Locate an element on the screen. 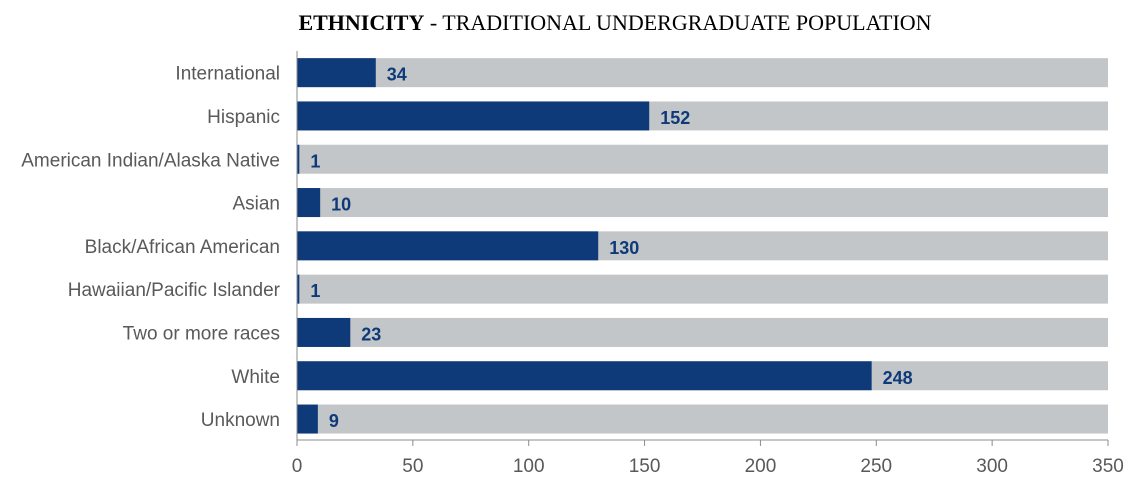 This screenshot has height=495, width=1145. chart-title-rest: - TRADITIONAL UNDERGRADUATE POPULATION is located at coordinates (678, 22).